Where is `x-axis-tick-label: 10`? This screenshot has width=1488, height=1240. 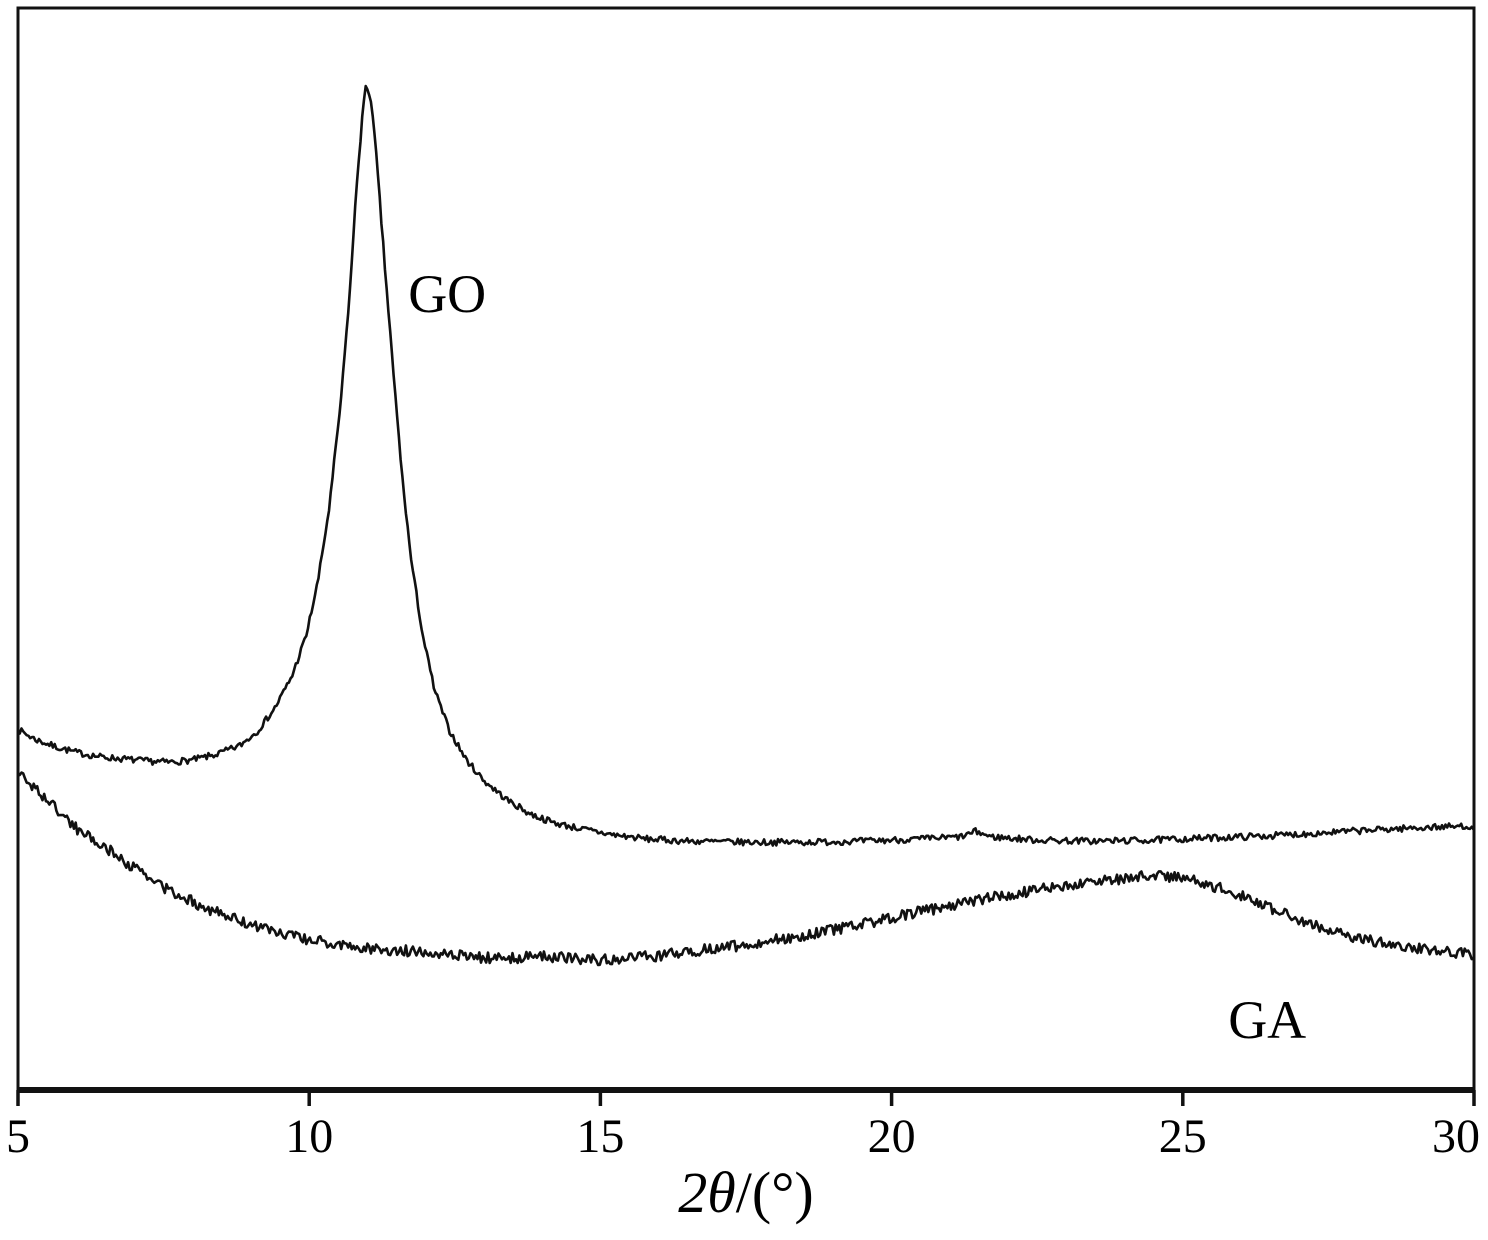 x-axis-tick-label: 10 is located at coordinates (309, 1136).